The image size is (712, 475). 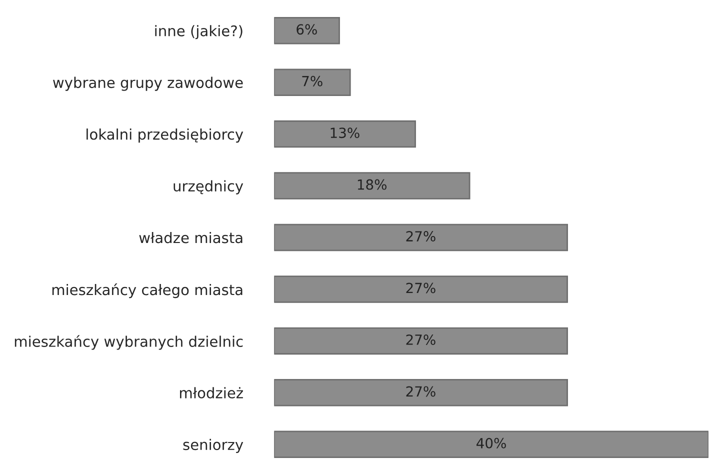 I want to click on data-label: 40%, so click(x=491, y=443).